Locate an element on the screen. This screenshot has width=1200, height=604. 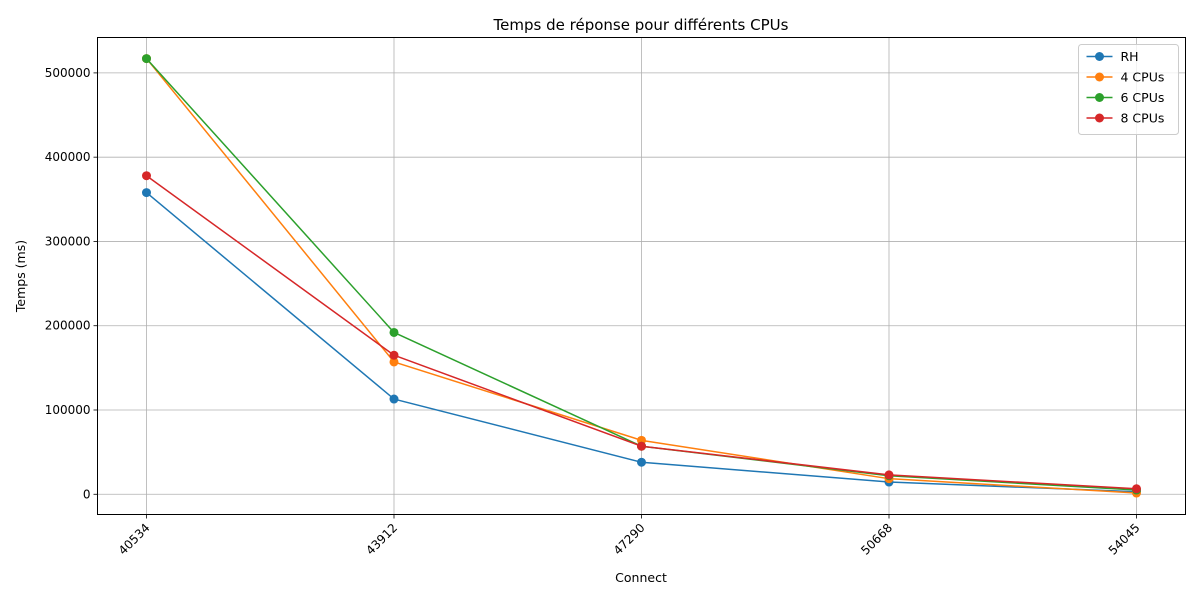
y-axis-label: Temps (ms) is located at coordinates (20, 276).